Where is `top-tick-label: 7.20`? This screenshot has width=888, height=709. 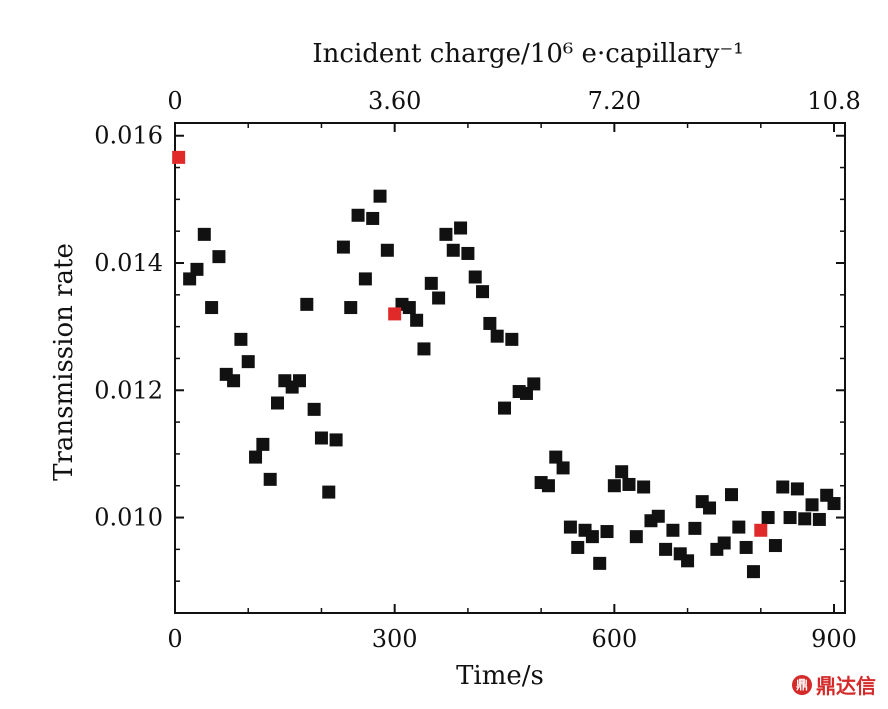 top-tick-label: 7.20 is located at coordinates (614, 101).